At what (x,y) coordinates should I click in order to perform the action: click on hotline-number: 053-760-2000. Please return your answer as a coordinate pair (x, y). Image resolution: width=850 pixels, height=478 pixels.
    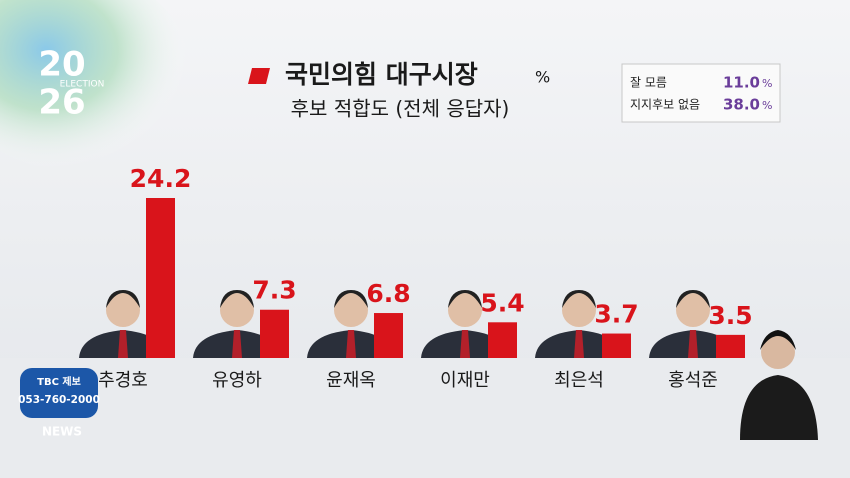
    Looking at the image, I should click on (59, 400).